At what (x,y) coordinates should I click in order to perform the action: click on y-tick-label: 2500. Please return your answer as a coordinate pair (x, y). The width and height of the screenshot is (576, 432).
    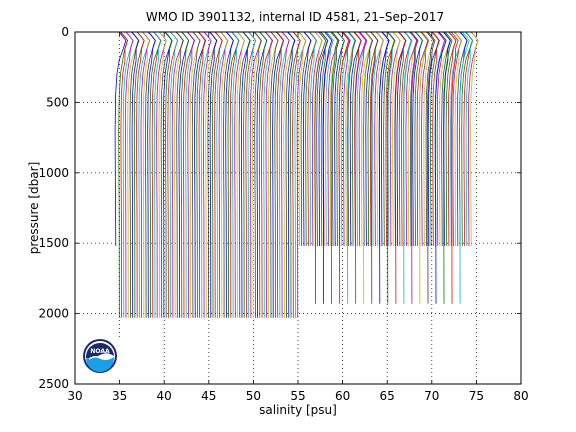
    Looking at the image, I should click on (53, 384).